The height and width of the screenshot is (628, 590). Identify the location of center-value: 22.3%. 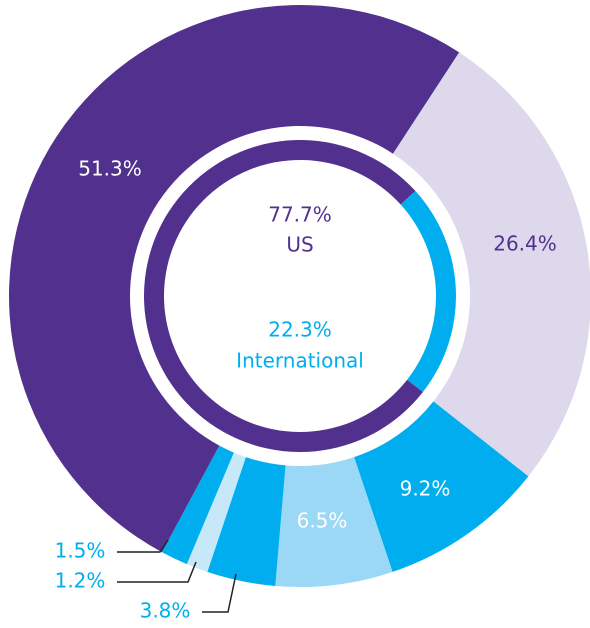
(300, 330).